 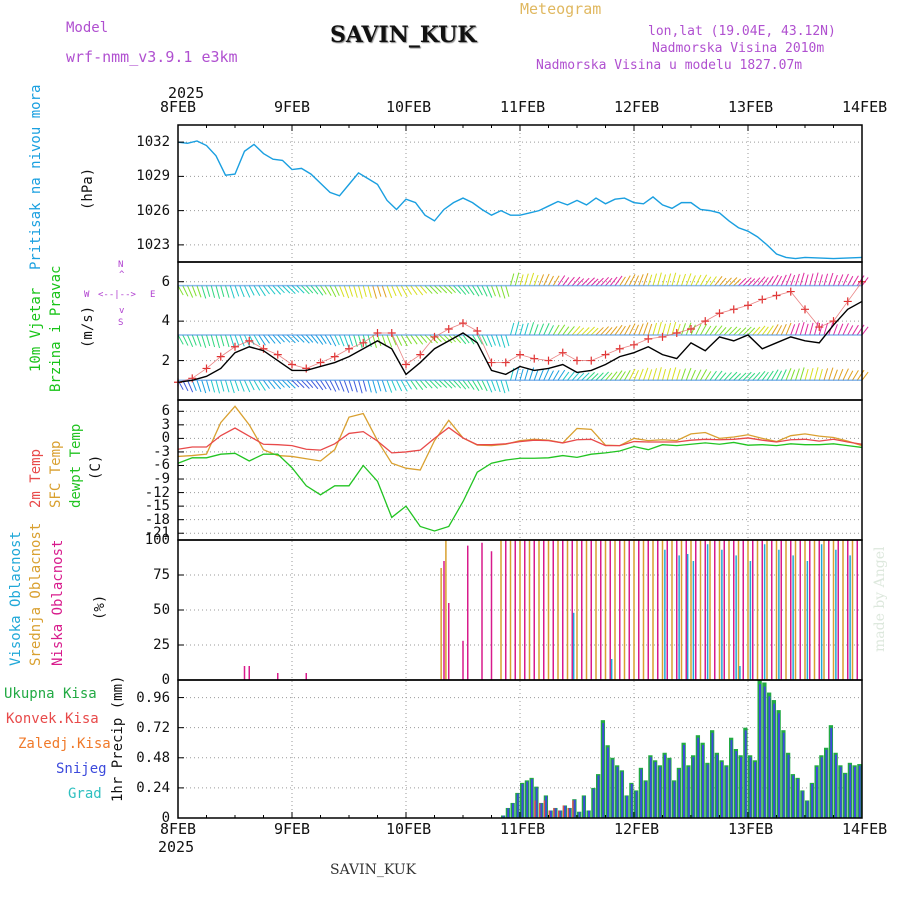 What do you see at coordinates (165, 411) in the screenshot?
I see `temp-tick-label: 6` at bounding box center [165, 411].